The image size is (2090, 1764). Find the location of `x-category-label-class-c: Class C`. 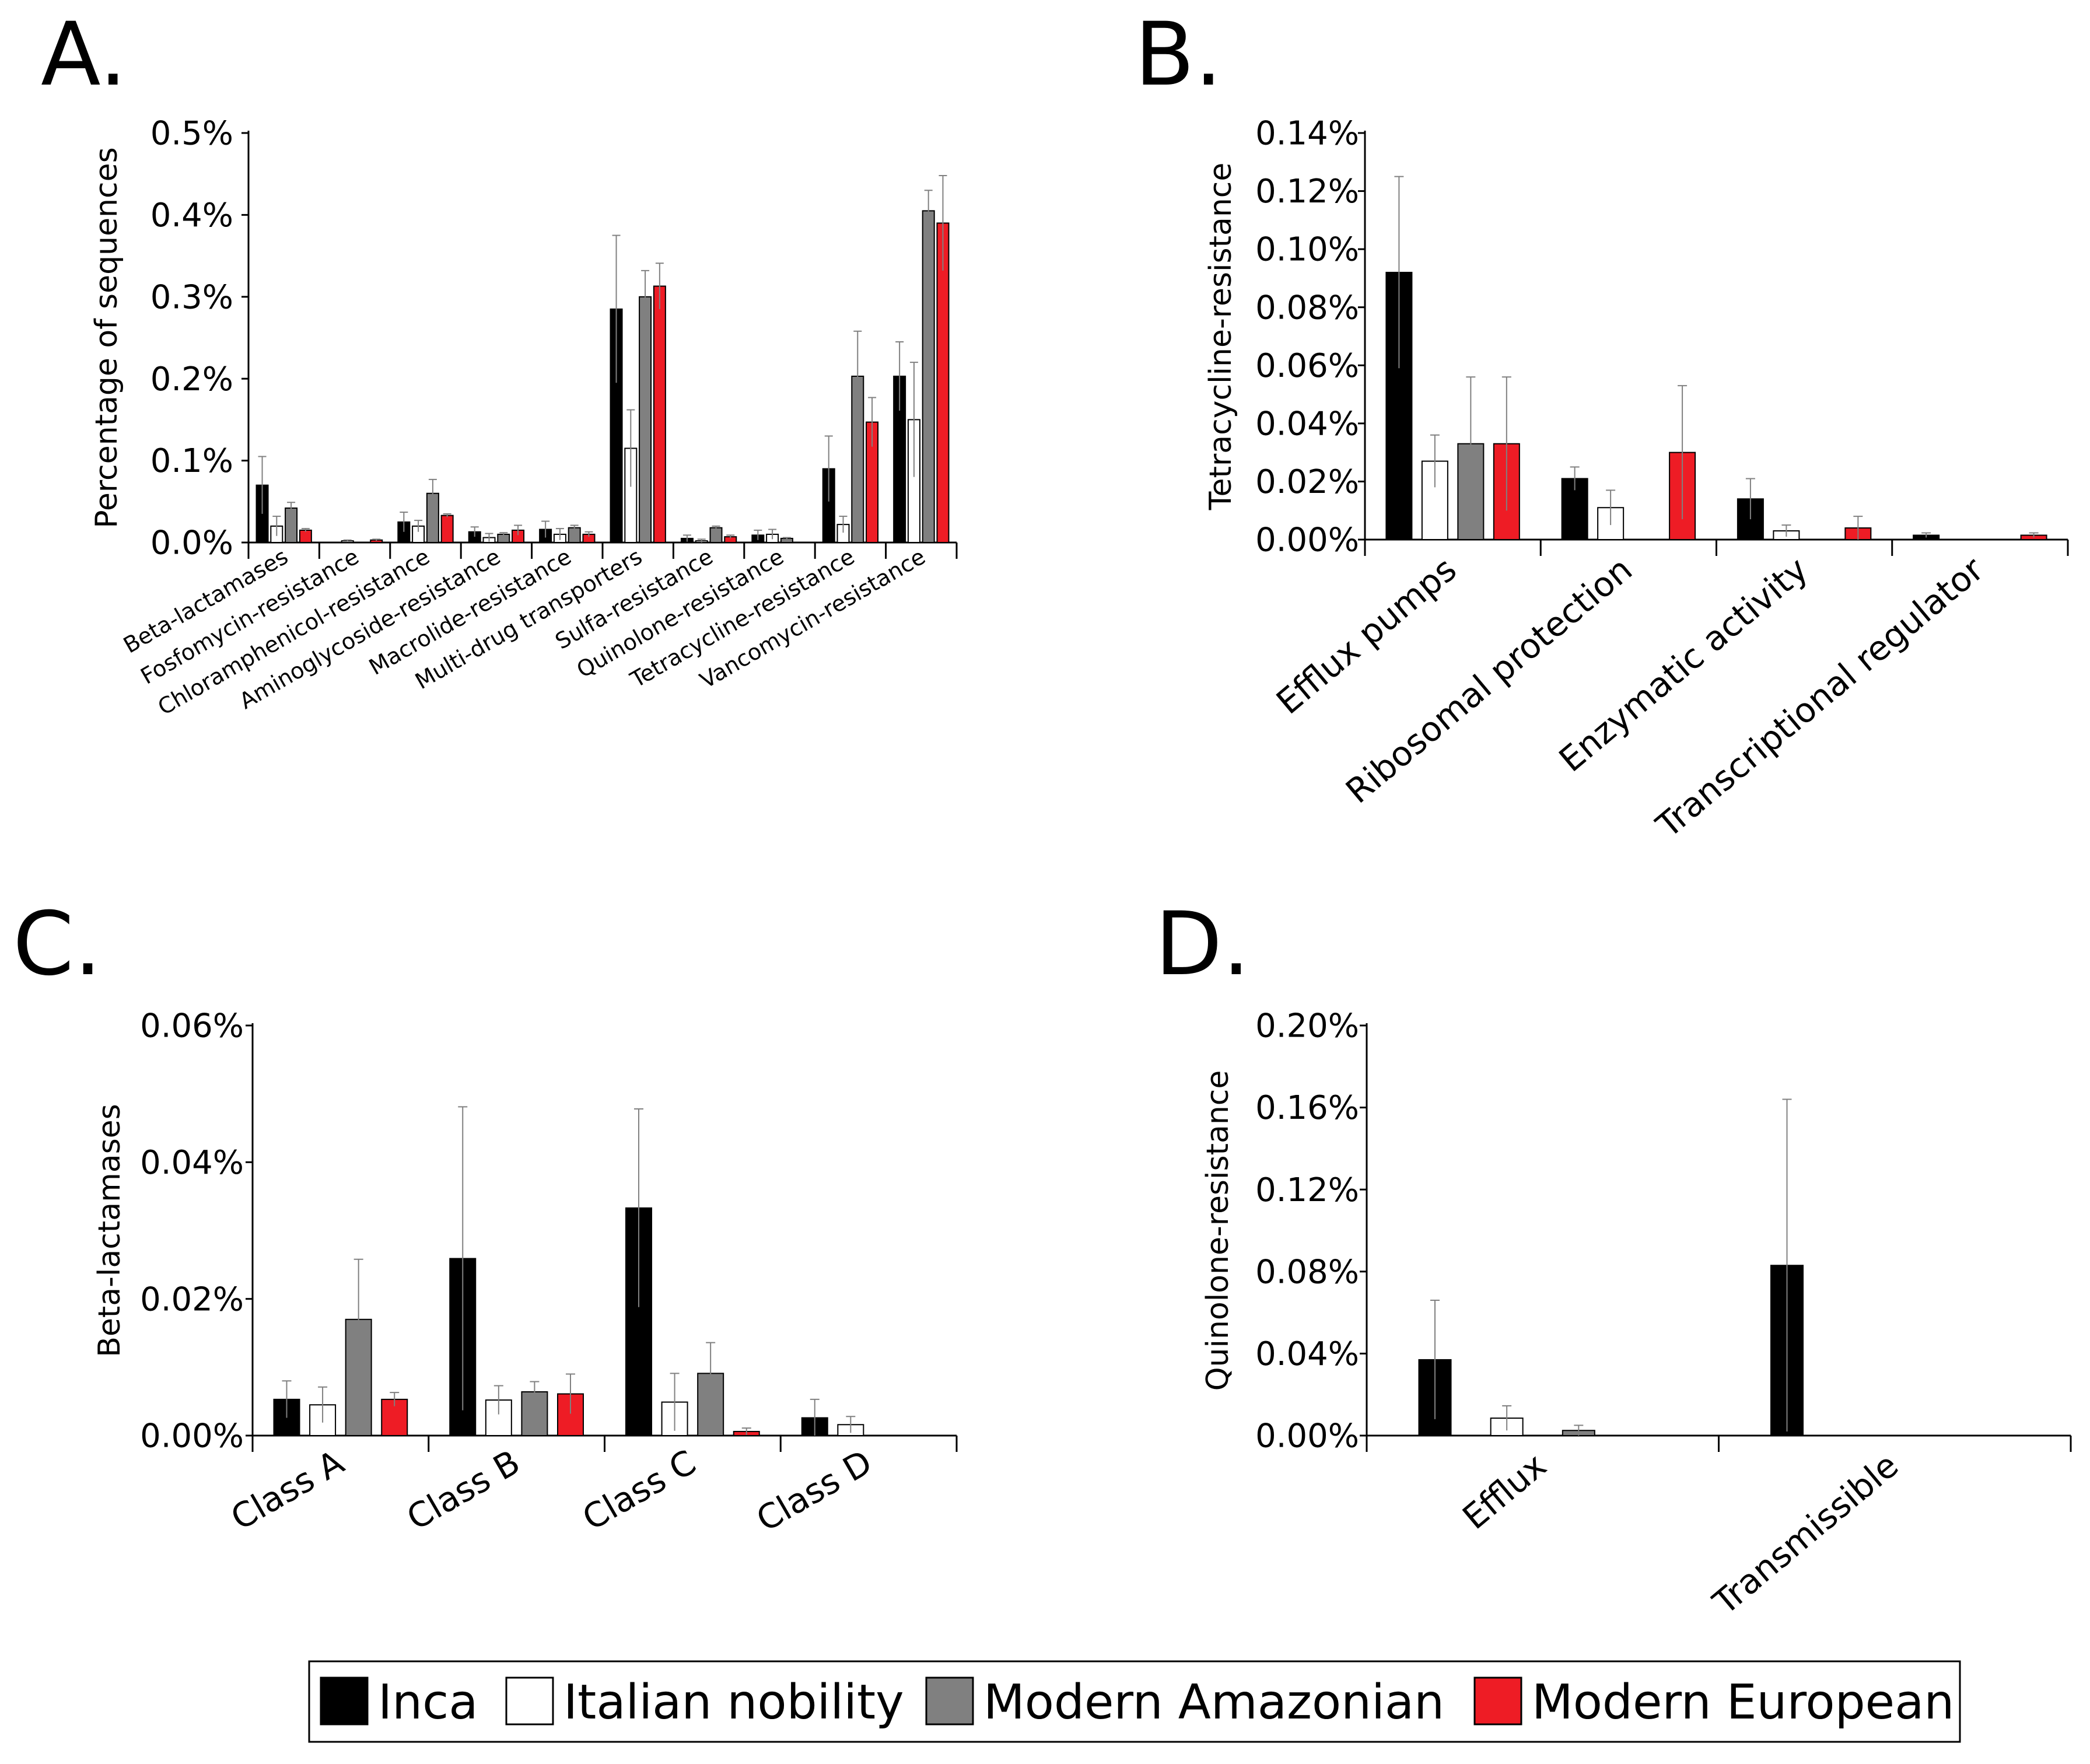

x-category-label-class-c: Class C is located at coordinates (639, 1490).